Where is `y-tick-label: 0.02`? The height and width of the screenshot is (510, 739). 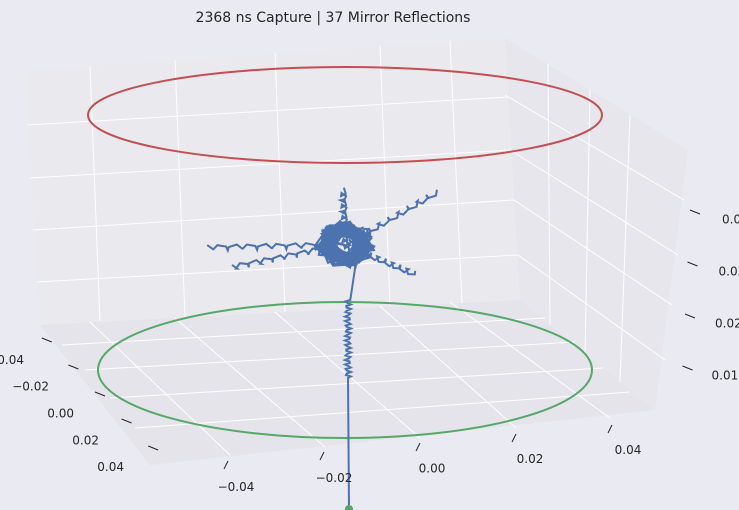 y-tick-label: 0.02 is located at coordinates (530, 459).